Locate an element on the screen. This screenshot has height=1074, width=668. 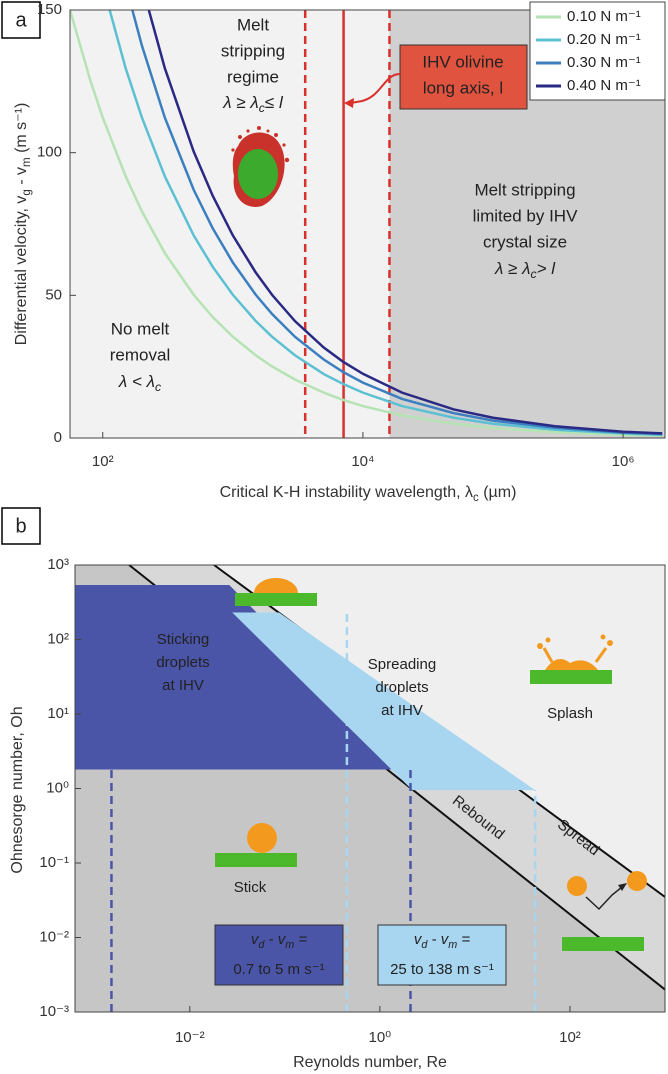
drop-splash is located at coordinates (571, 664).